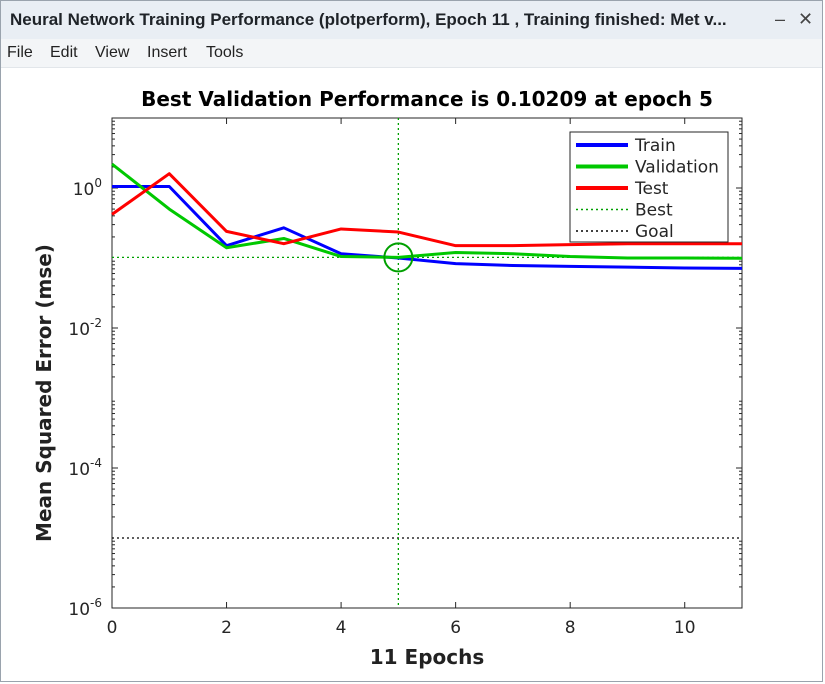 The height and width of the screenshot is (684, 825). I want to click on legend-test-label: Test, so click(651, 189).